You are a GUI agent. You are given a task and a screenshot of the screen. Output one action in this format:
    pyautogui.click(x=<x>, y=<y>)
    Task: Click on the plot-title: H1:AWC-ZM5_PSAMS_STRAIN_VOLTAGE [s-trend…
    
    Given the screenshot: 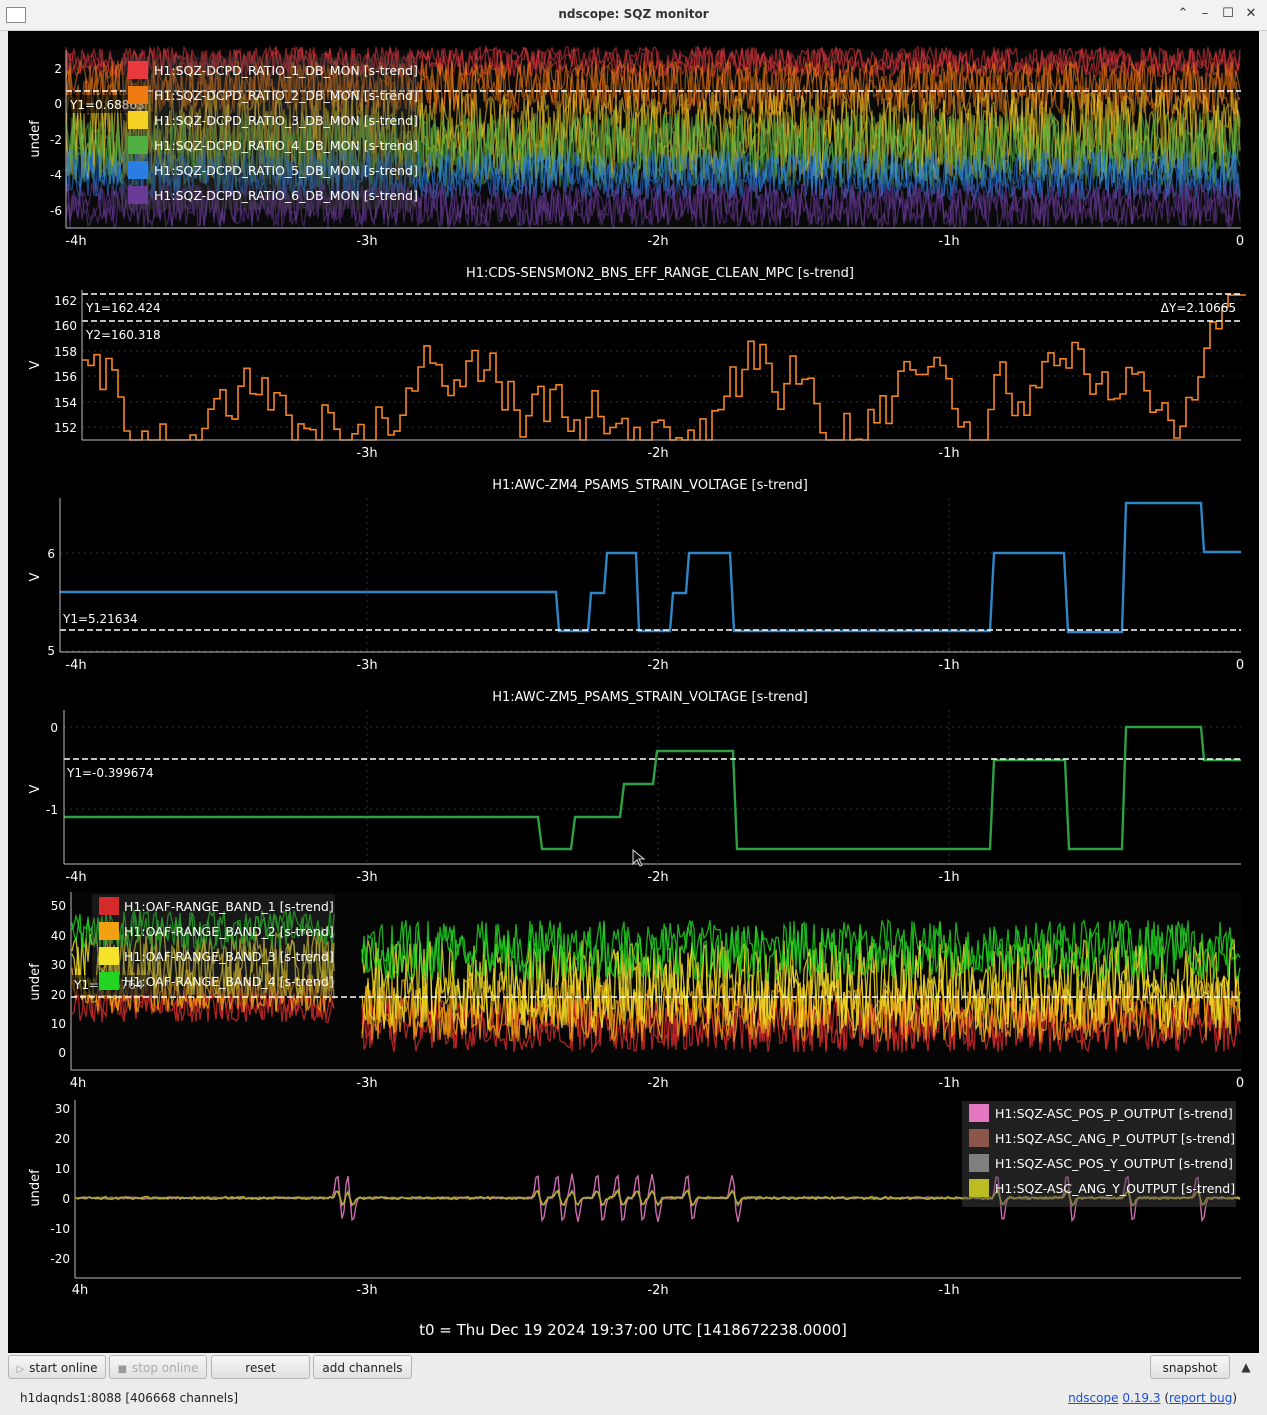 What is the action you would take?
    pyautogui.click(x=650, y=697)
    